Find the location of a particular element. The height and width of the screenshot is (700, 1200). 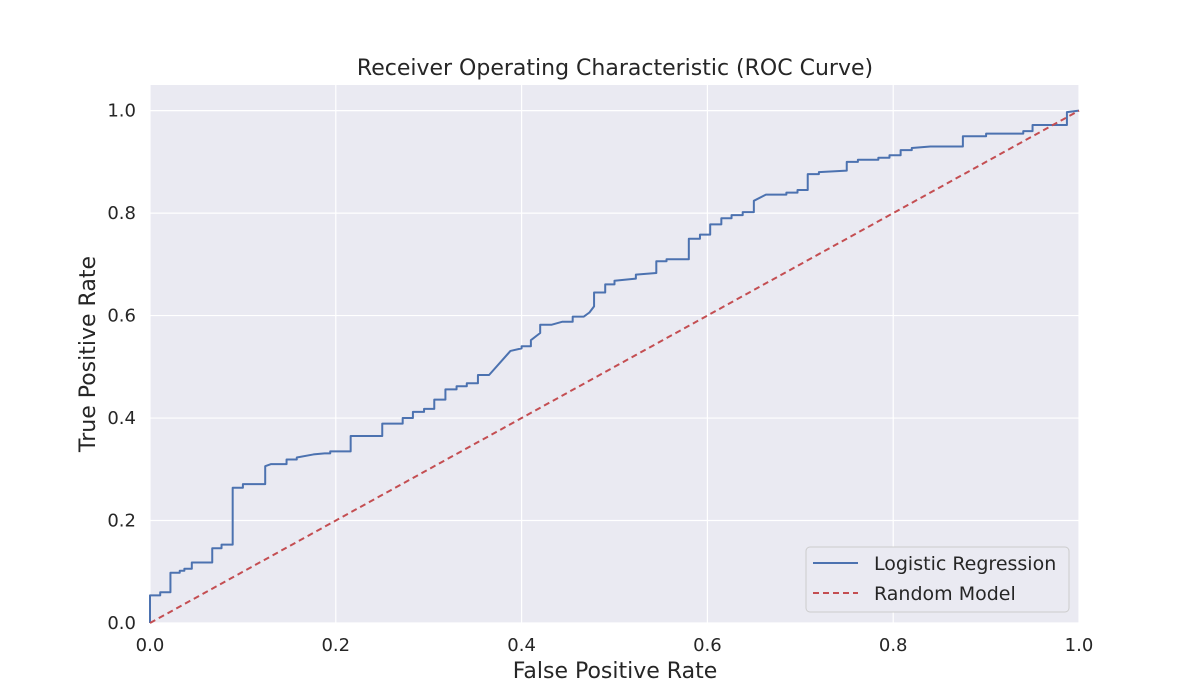

legend-box is located at coordinates (937, 579).